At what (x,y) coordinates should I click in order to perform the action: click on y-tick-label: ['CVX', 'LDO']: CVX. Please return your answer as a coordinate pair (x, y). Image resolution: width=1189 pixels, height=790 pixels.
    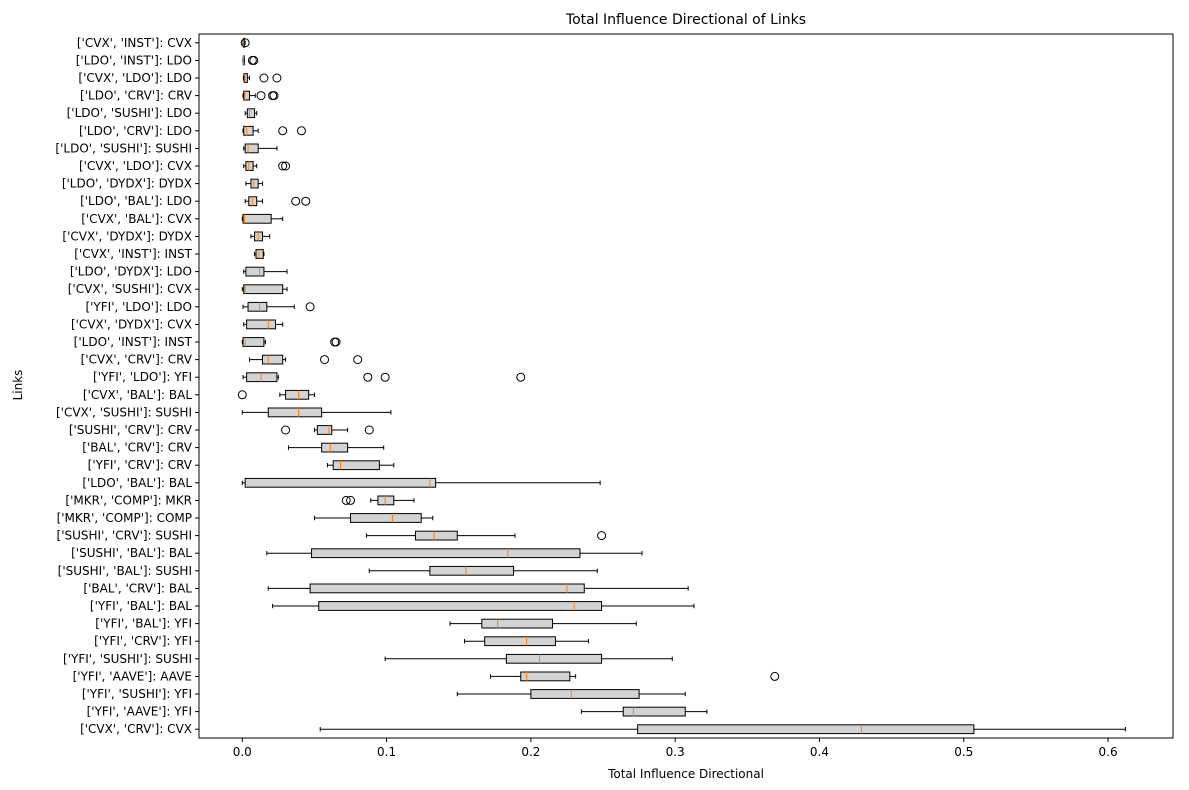
    Looking at the image, I should click on (135, 166).